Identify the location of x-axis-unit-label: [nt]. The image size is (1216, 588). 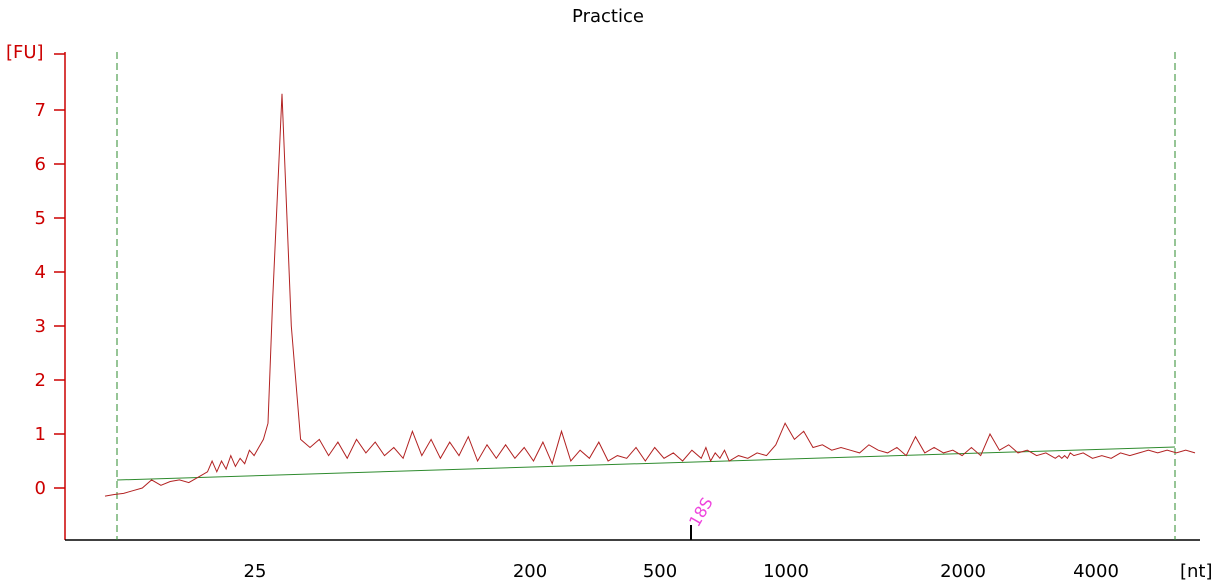
(1196, 571).